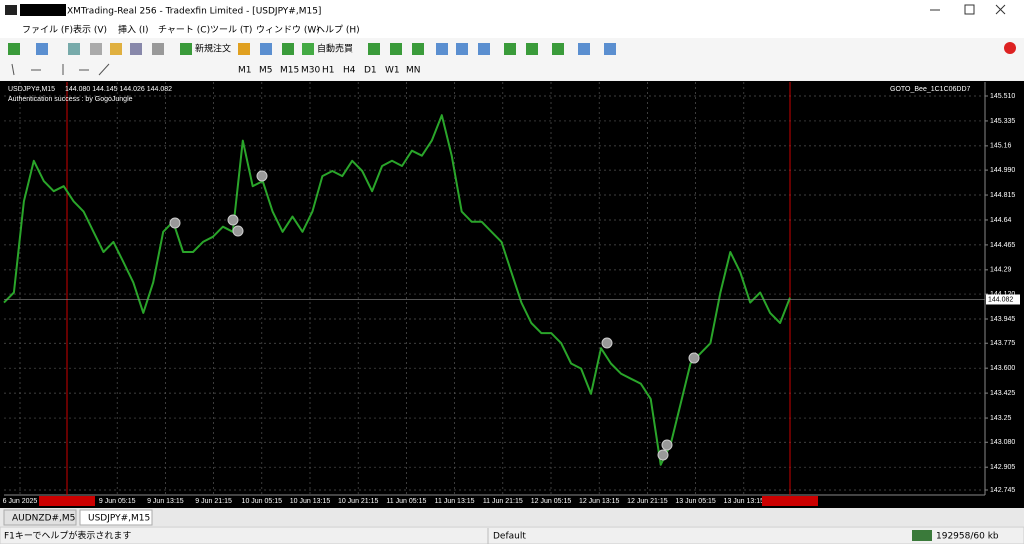 The width and height of the screenshot is (1024, 544). Describe the element at coordinates (1002, 195) in the screenshot. I see `y-tick-label: 144.815` at that location.